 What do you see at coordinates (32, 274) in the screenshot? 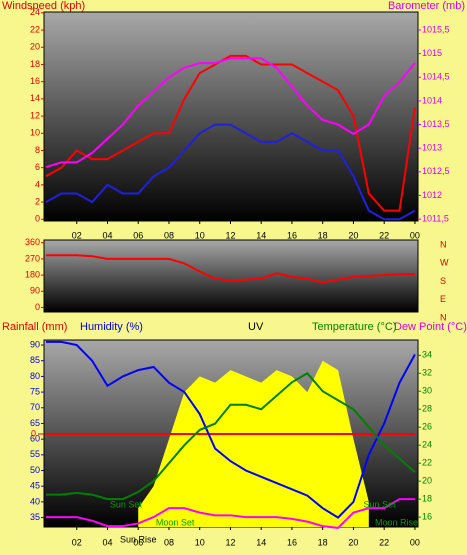
I see `y-tick-label: 180` at bounding box center [32, 274].